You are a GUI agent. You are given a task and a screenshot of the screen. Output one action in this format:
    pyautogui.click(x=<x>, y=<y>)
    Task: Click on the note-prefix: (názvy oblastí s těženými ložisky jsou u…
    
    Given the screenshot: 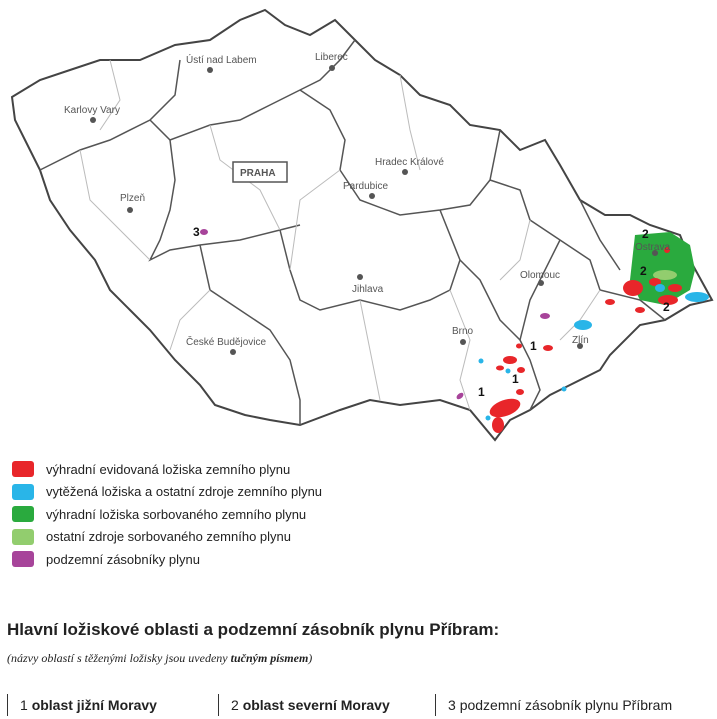 What is the action you would take?
    pyautogui.click(x=119, y=658)
    